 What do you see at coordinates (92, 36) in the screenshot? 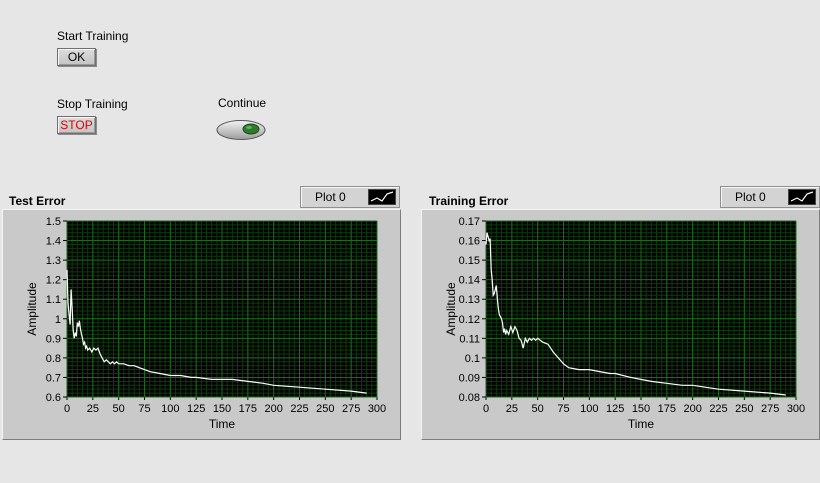
I see `start-training-label: Start Training` at bounding box center [92, 36].